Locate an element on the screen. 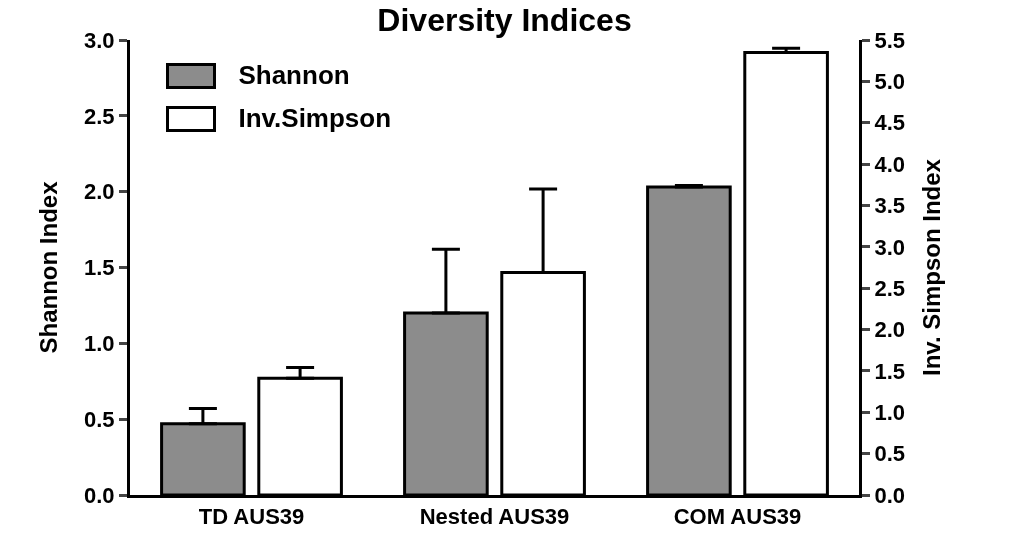 The image size is (1009, 550). y2-tick-label: 3.0 is located at coordinates (889, 247).